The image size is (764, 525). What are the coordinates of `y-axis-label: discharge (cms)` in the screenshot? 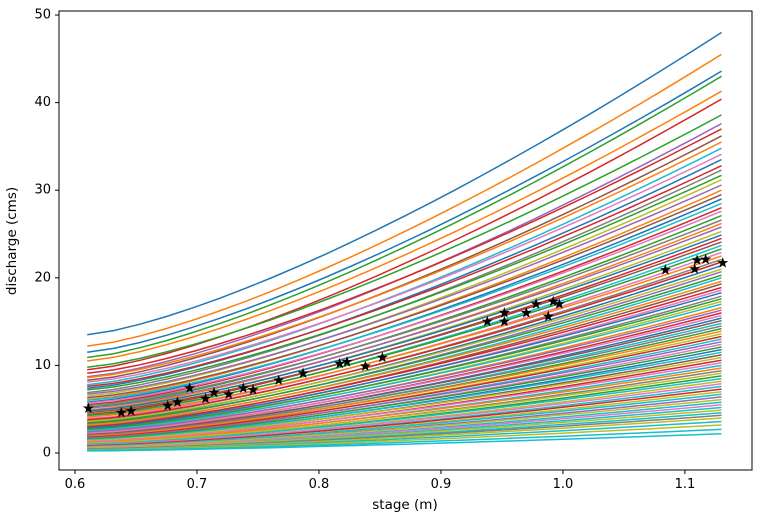 It's located at (12, 241).